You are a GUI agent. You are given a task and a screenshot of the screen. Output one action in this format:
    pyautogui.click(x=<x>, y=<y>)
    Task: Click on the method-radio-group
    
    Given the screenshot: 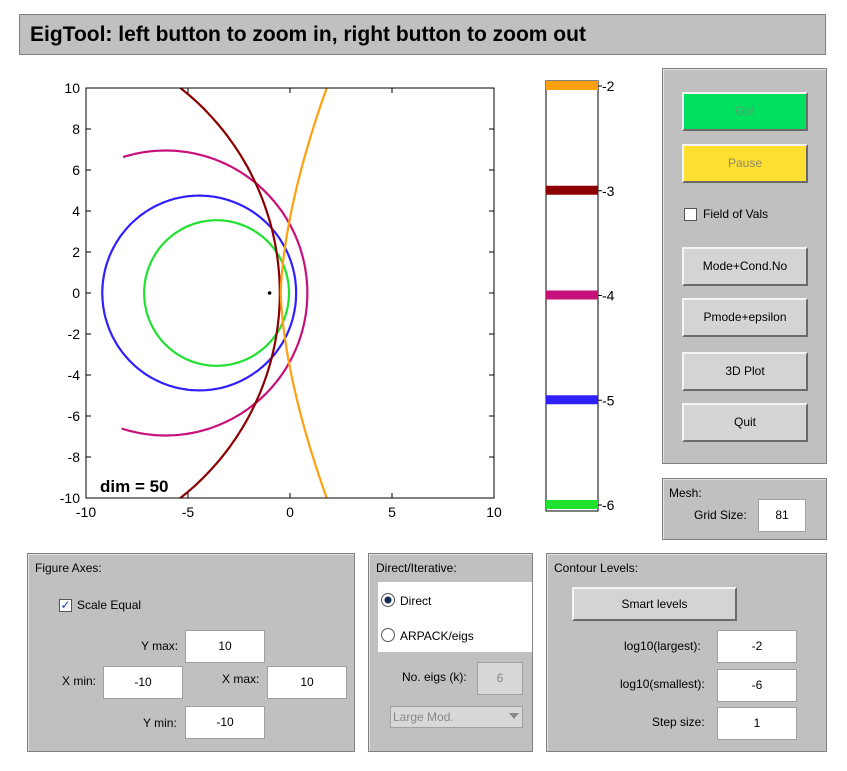 What is the action you would take?
    pyautogui.click(x=455, y=617)
    